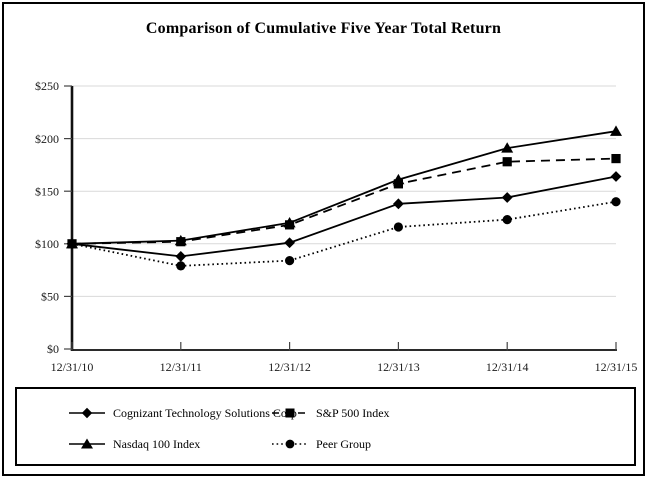 The image size is (648, 480). I want to click on legend-item-peer: Peer Group, so click(321, 444).